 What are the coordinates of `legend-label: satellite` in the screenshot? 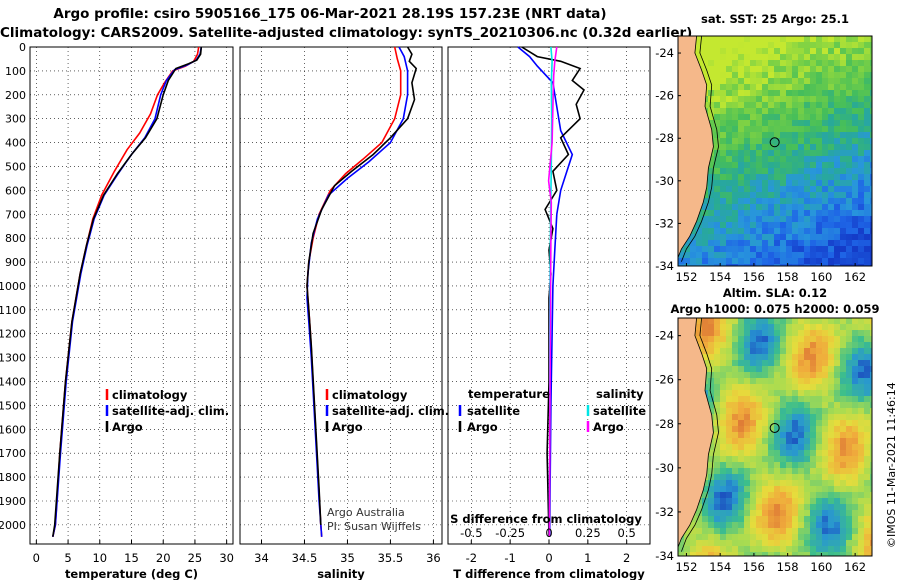 It's located at (619, 411).